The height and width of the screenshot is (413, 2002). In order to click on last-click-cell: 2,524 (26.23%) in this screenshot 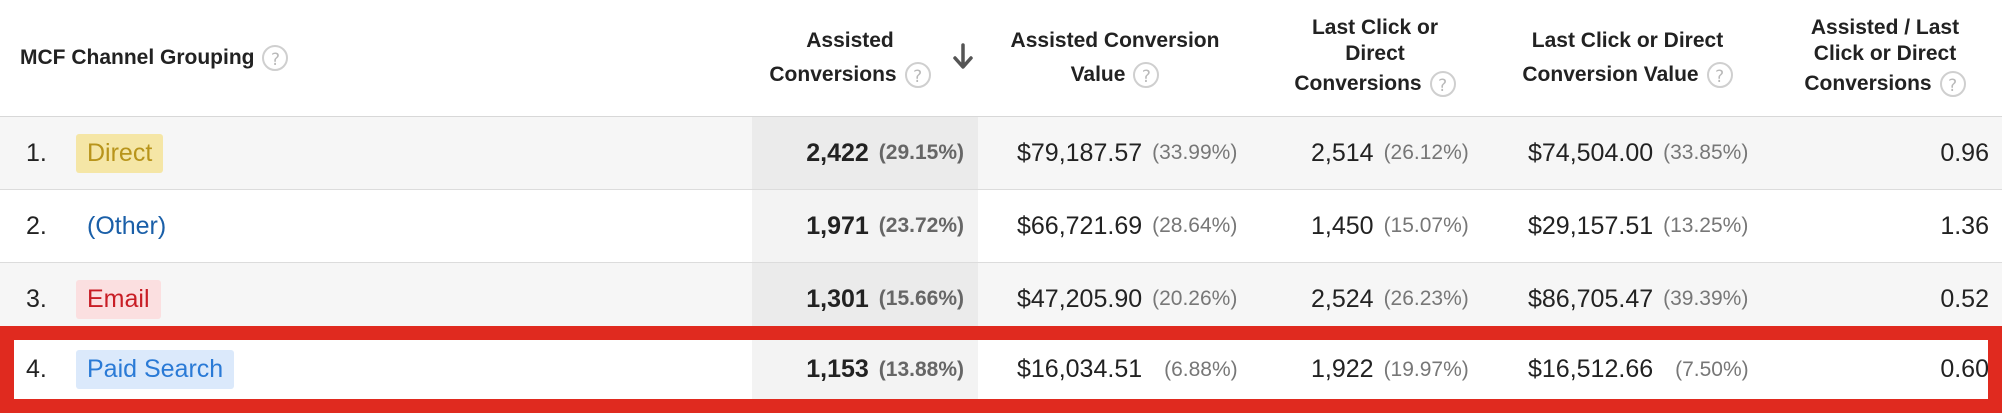, I will do `click(1390, 298)`.